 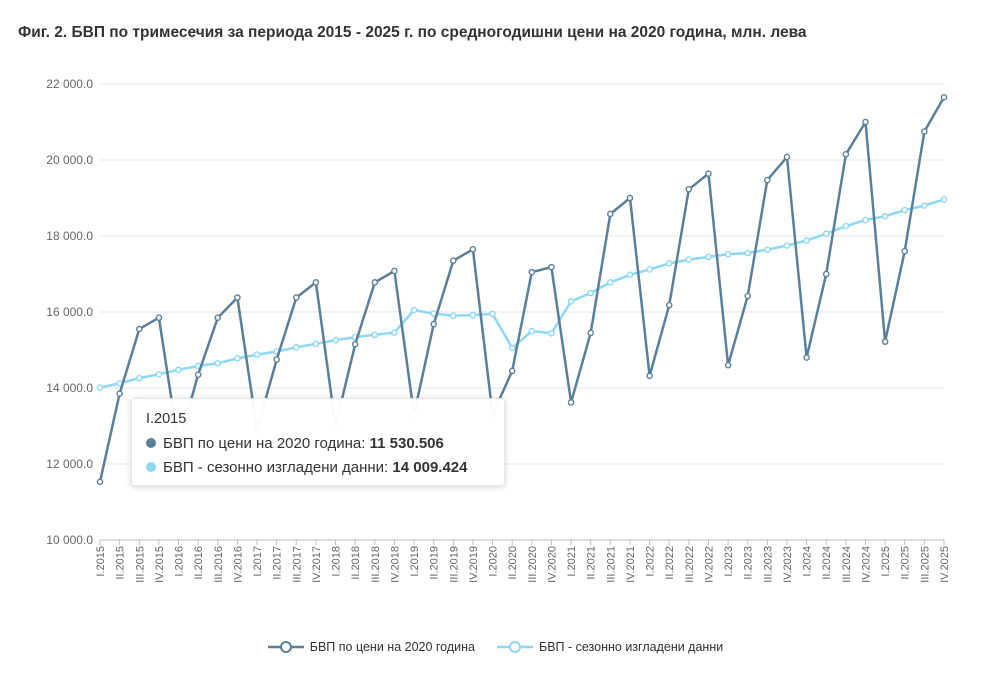 I want to click on tooltip-value-series1: 11 530.506, so click(x=406, y=443).